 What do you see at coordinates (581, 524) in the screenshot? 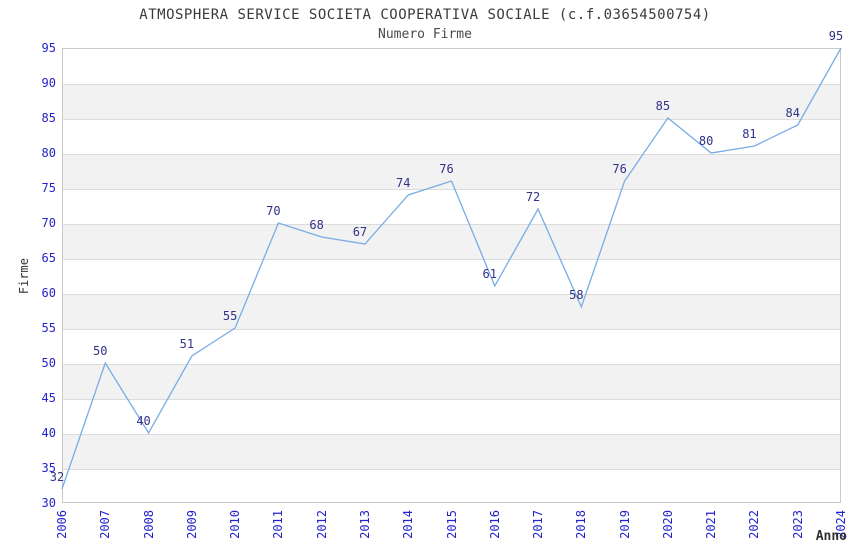
I see `x-tick-label: 2018` at bounding box center [581, 524].